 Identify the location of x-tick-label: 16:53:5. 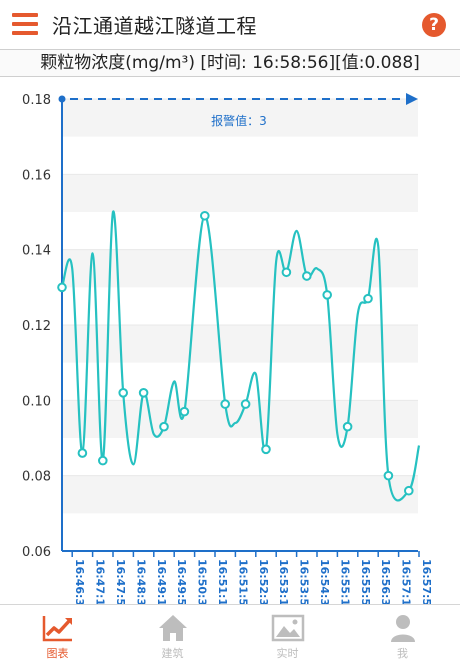
(304, 581).